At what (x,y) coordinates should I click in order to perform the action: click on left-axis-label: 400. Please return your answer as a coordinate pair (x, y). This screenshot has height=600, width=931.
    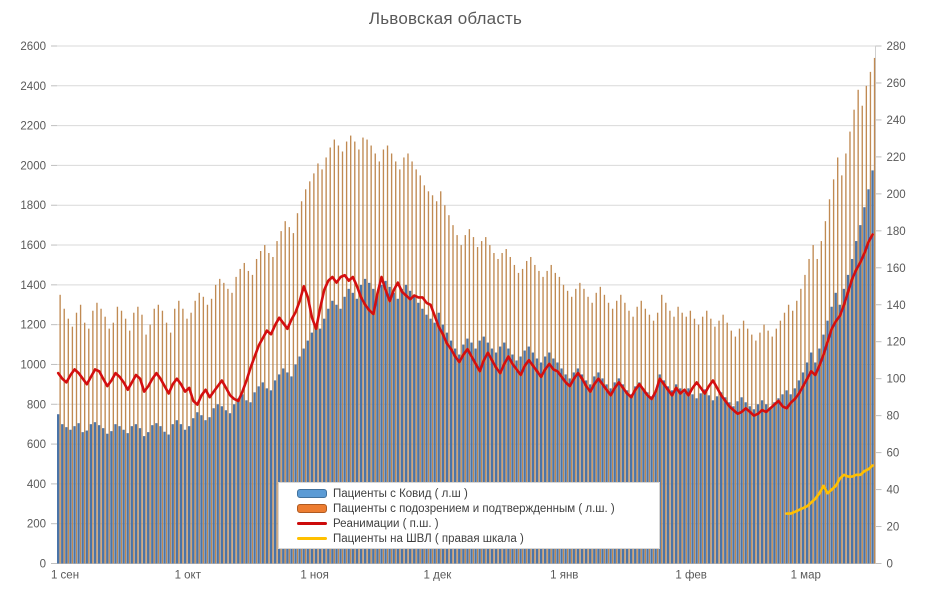
    Looking at the image, I should click on (36, 485).